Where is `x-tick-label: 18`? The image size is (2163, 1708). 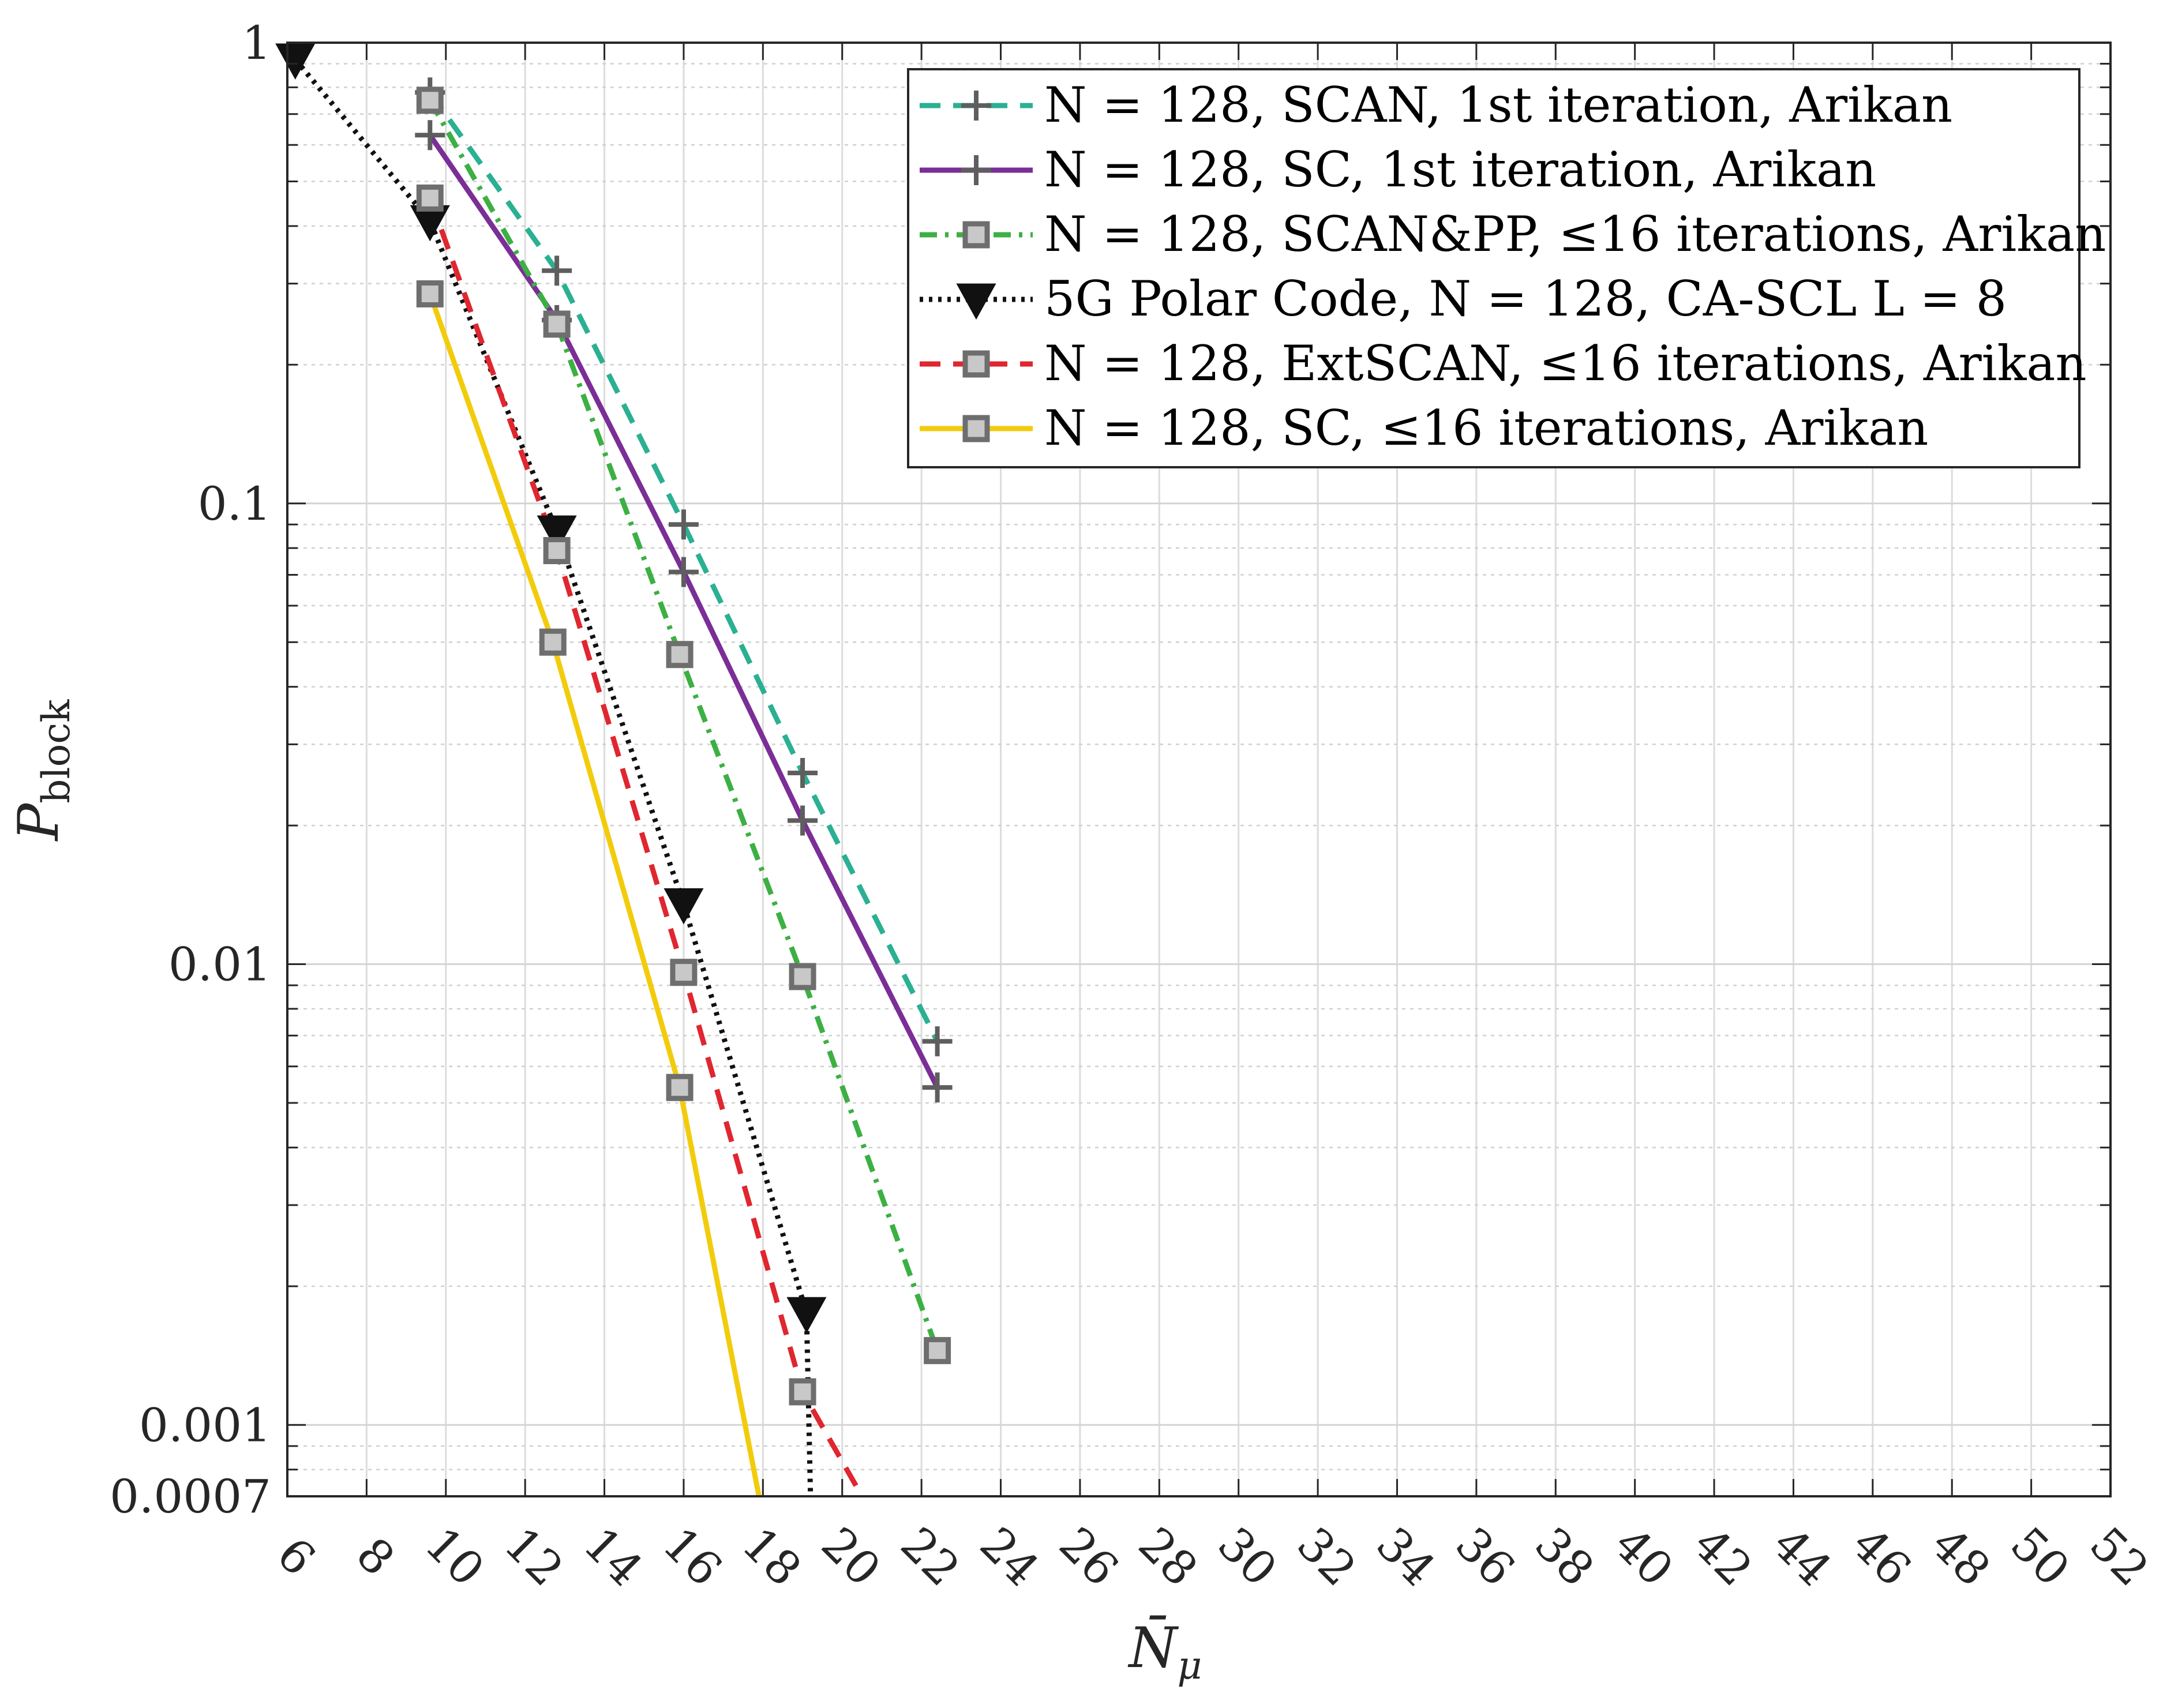 x-tick-label: 18 is located at coordinates (772, 1557).